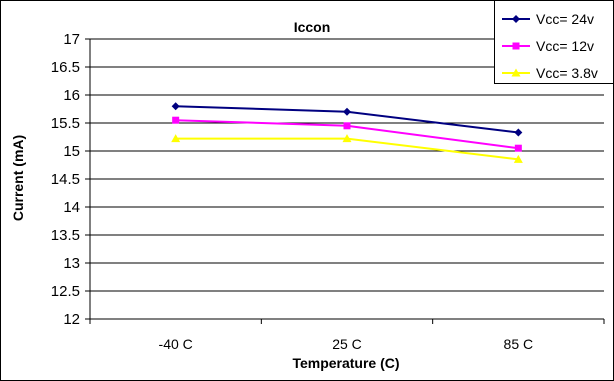  I want to click on legend-label: Vcc= 24v, so click(565, 19).